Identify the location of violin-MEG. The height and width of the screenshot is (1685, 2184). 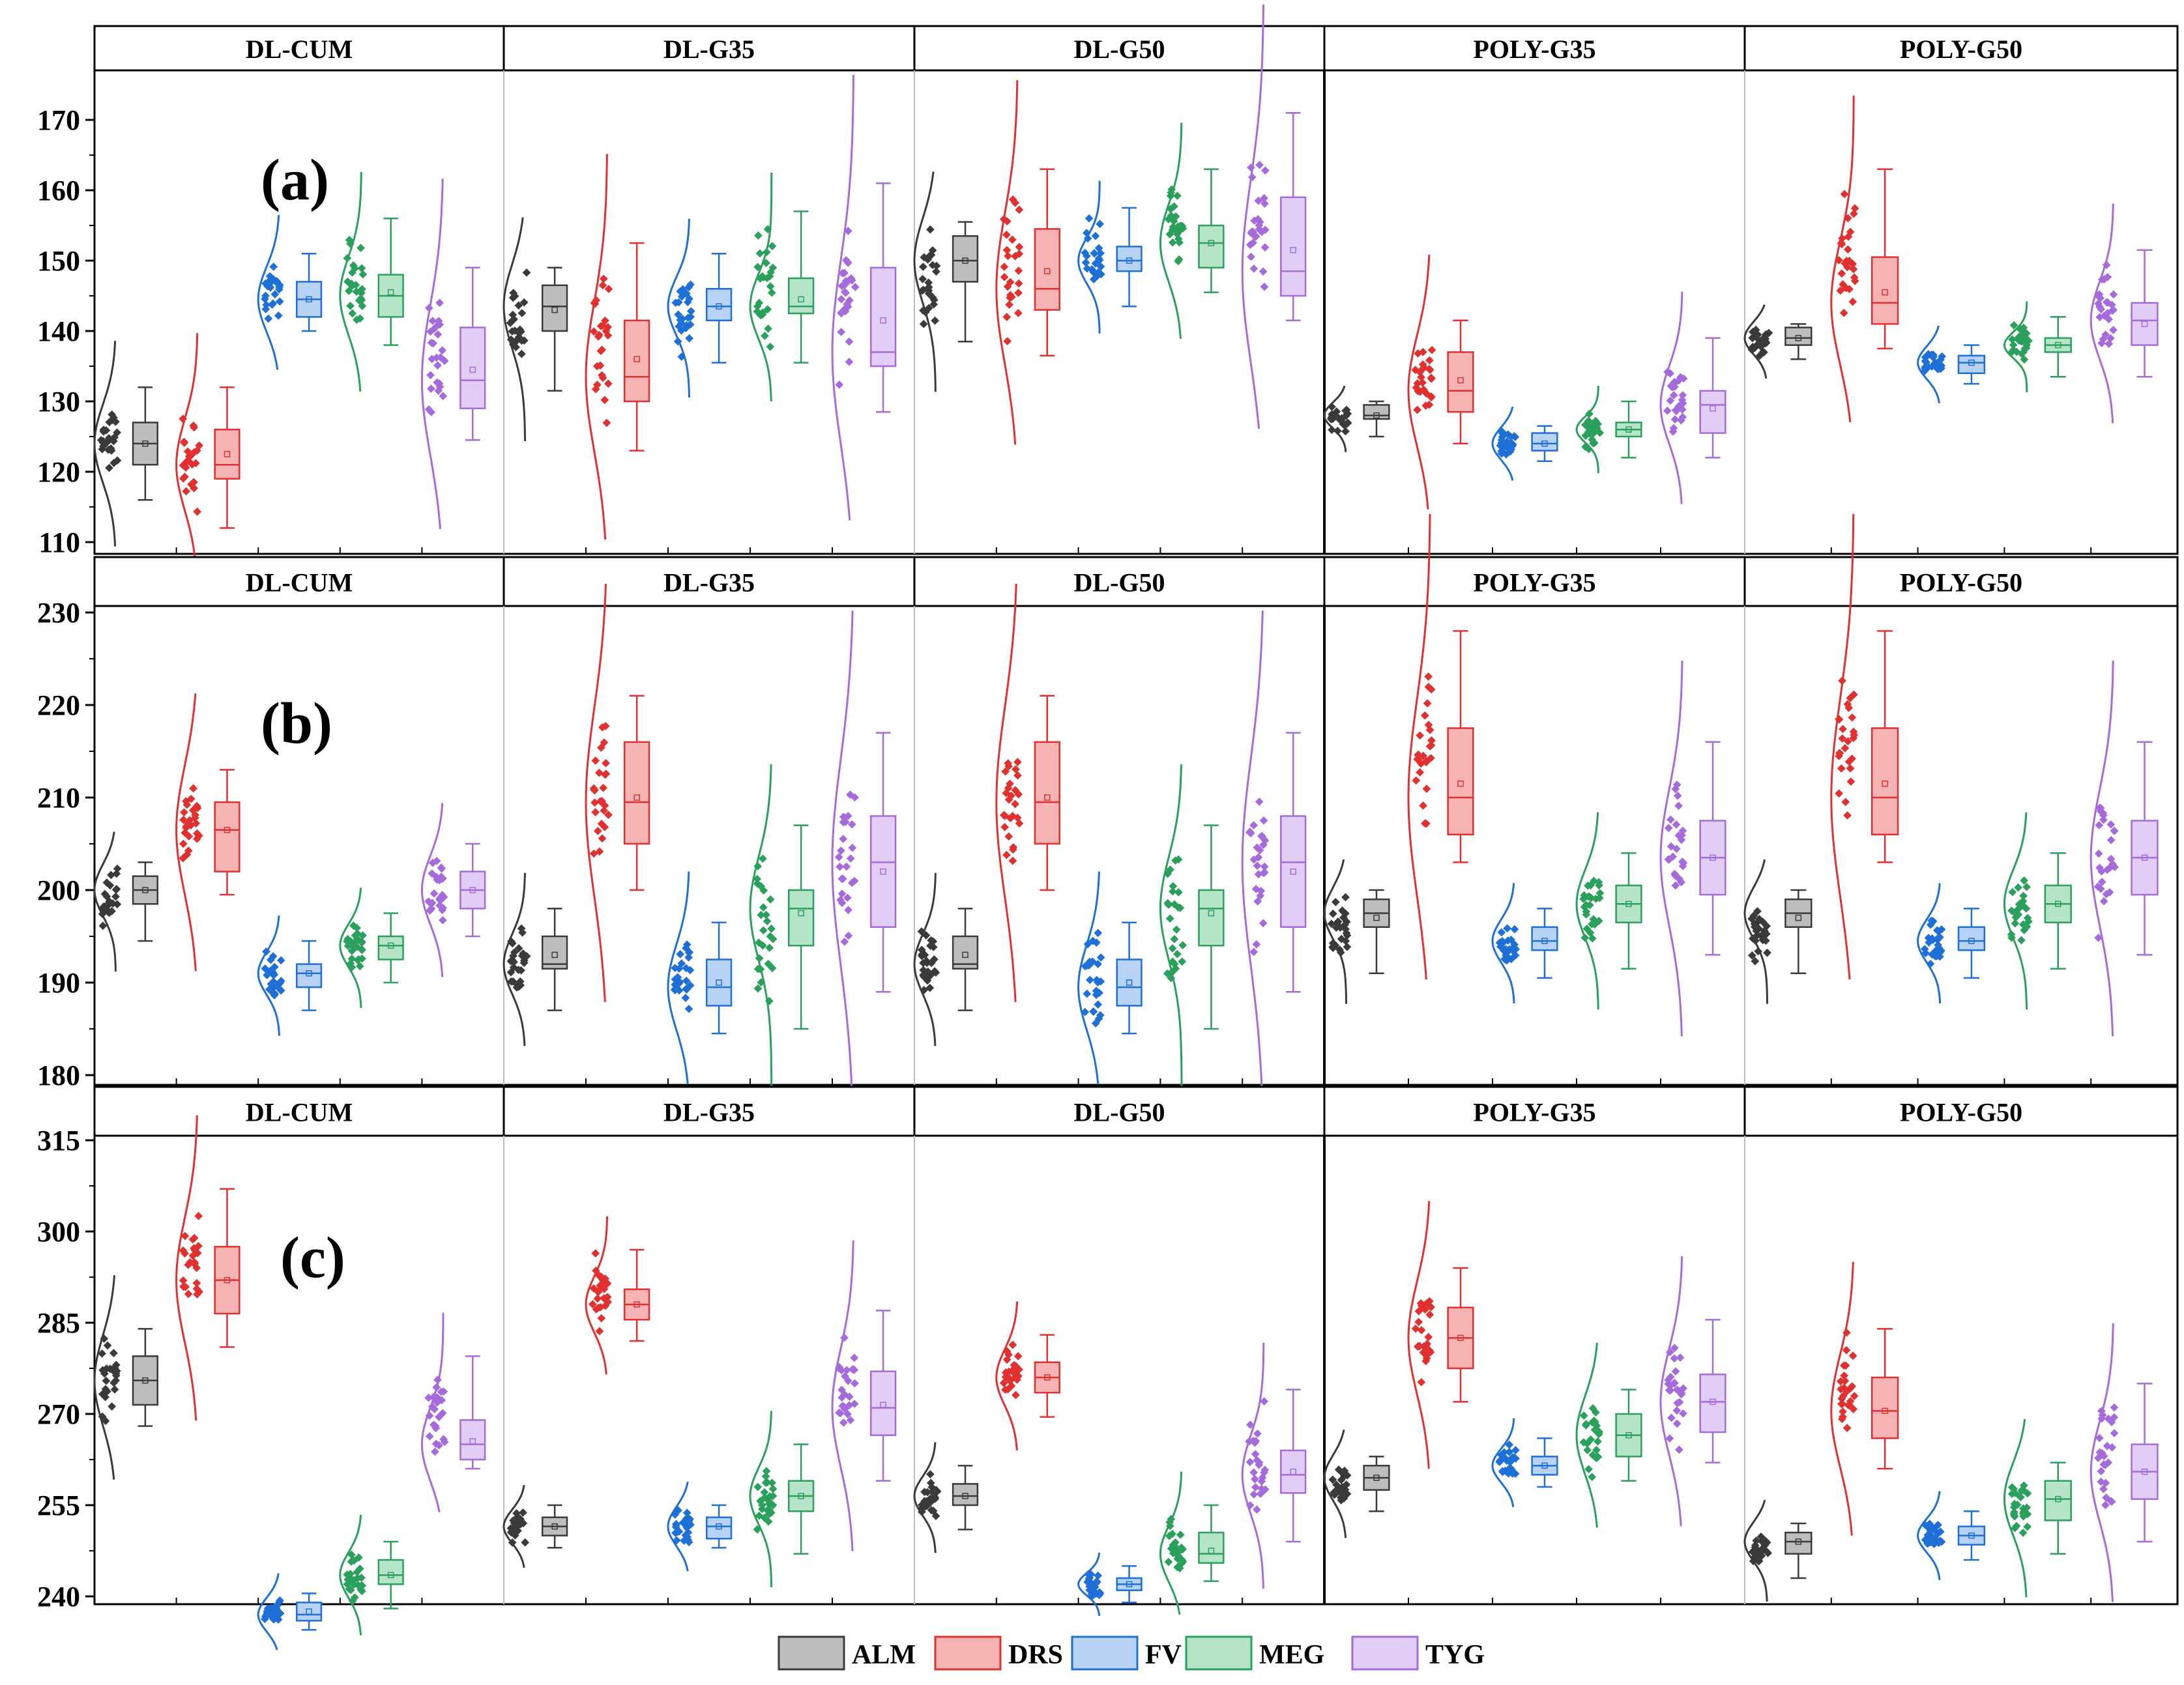
(1587, 430).